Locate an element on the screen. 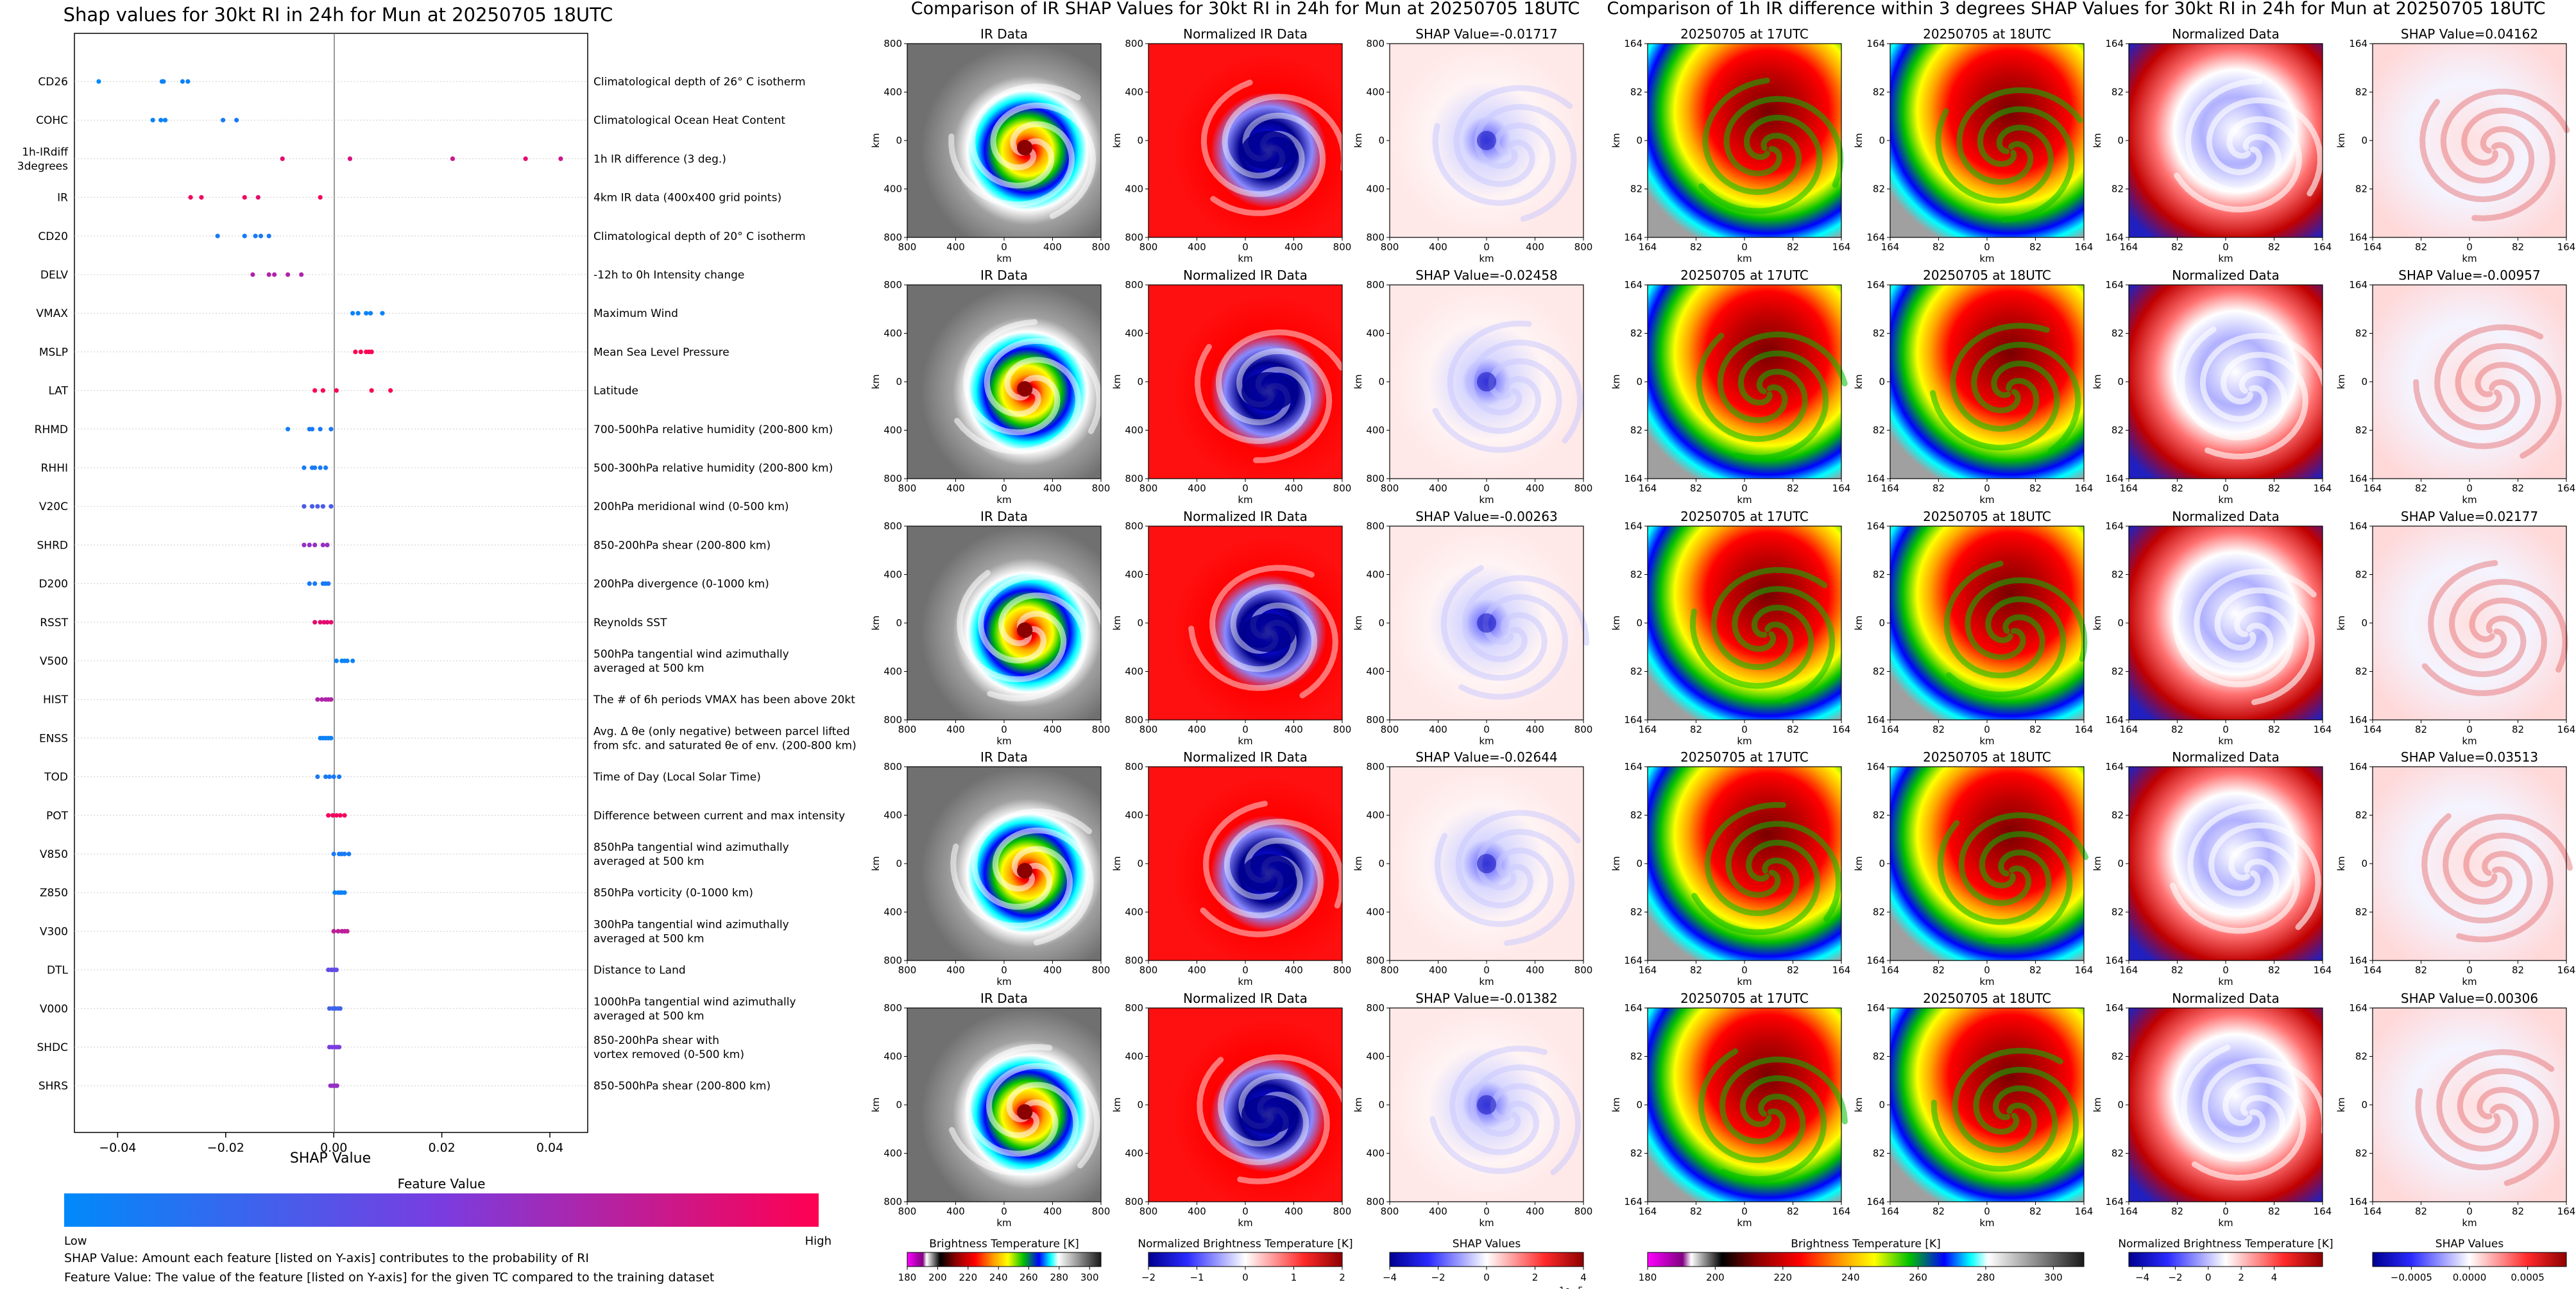 Image resolution: width=2576 pixels, height=1289 pixels. y-tick-label: 82 is located at coordinates (2117, 575).